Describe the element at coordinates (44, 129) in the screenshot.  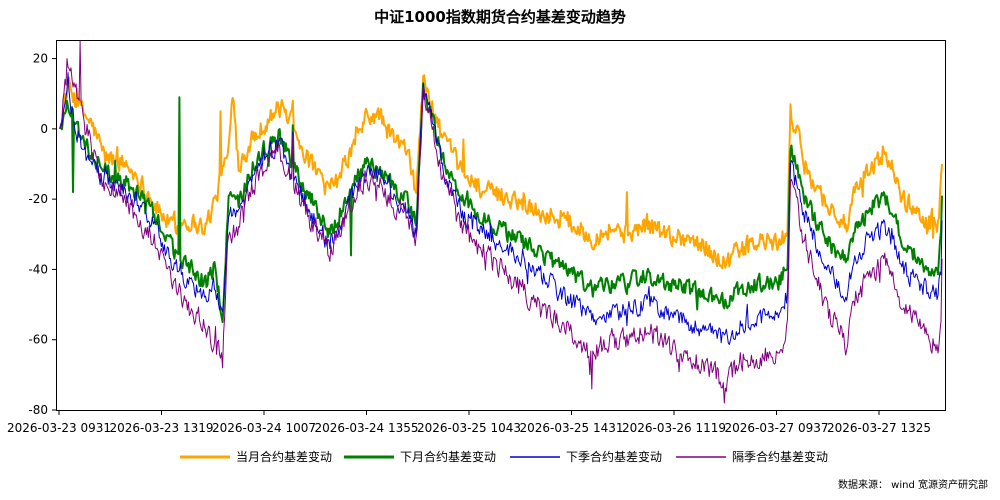
I see `y-tick-label: 0` at that location.